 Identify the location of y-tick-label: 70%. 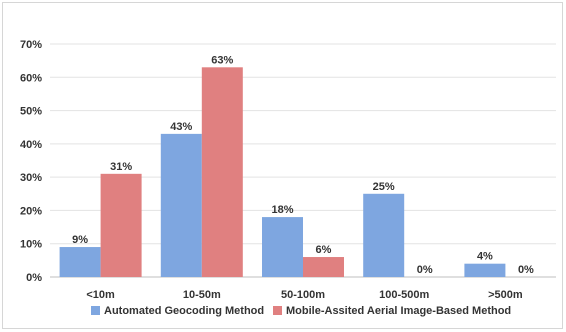
(31, 45).